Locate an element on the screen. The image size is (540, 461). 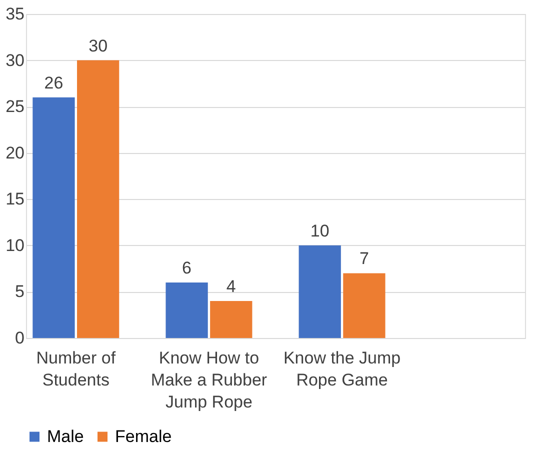
data-label: 4 is located at coordinates (231, 286).